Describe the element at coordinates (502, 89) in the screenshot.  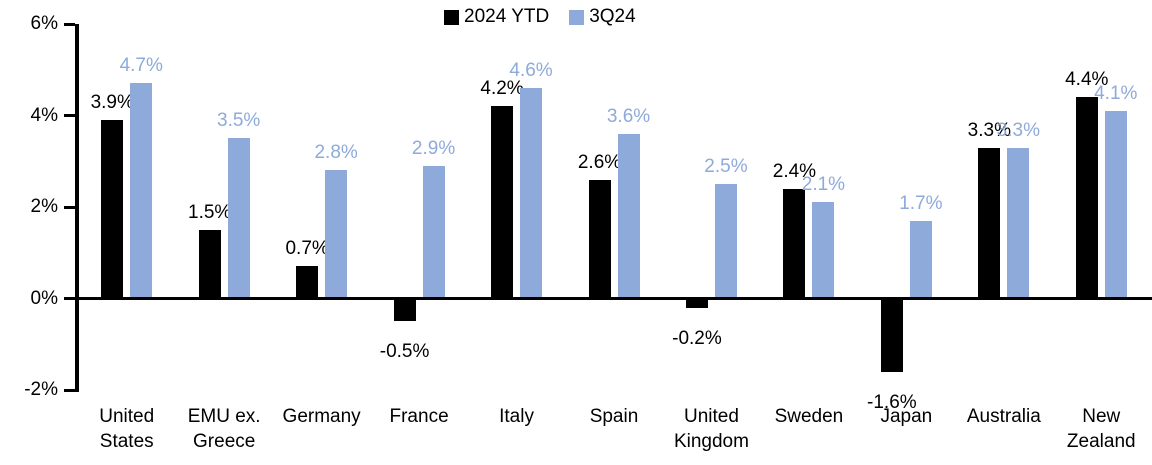
I see `data-label-2024-ytd: 4.2%` at that location.